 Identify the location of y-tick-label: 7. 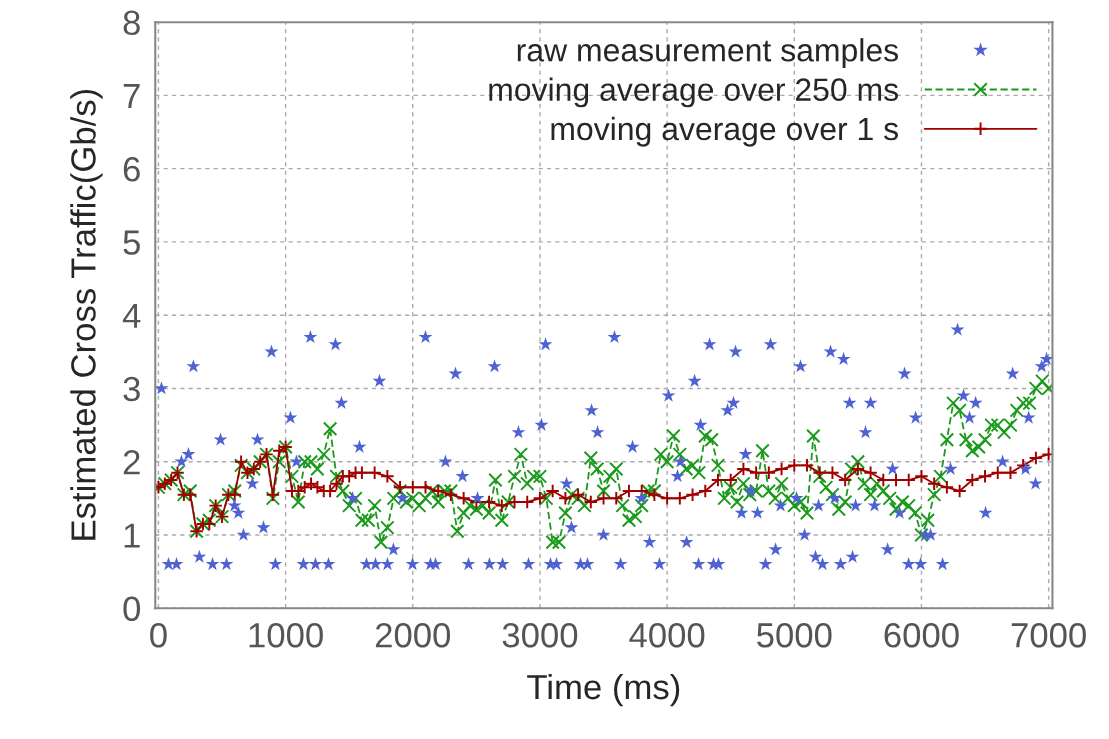
(131, 96).